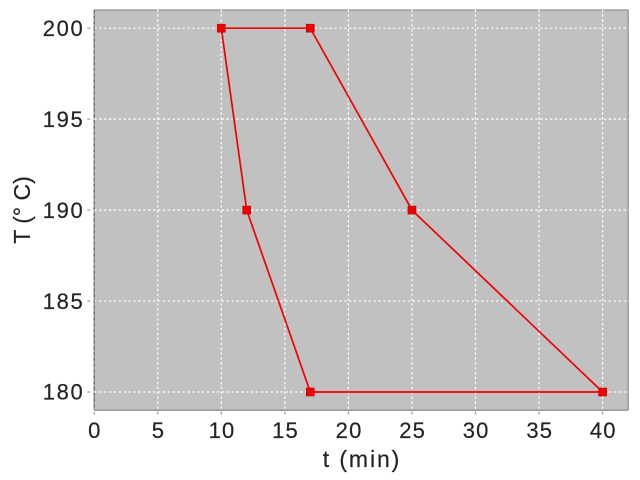 Image resolution: width=640 pixels, height=480 pixels. What do you see at coordinates (64, 210) in the screenshot?
I see `svg-text: 190` at bounding box center [64, 210].